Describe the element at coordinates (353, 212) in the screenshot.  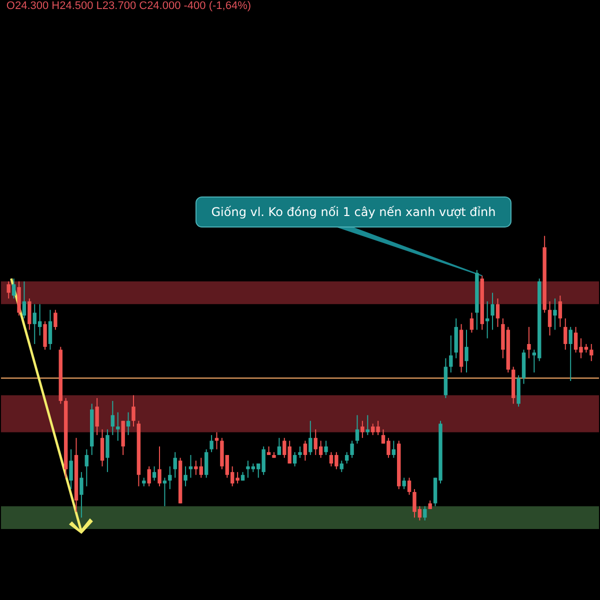
I see `text: Giống vl. Ko đóng nối 1 cây nến xanh vượt đỉnh` at that location.